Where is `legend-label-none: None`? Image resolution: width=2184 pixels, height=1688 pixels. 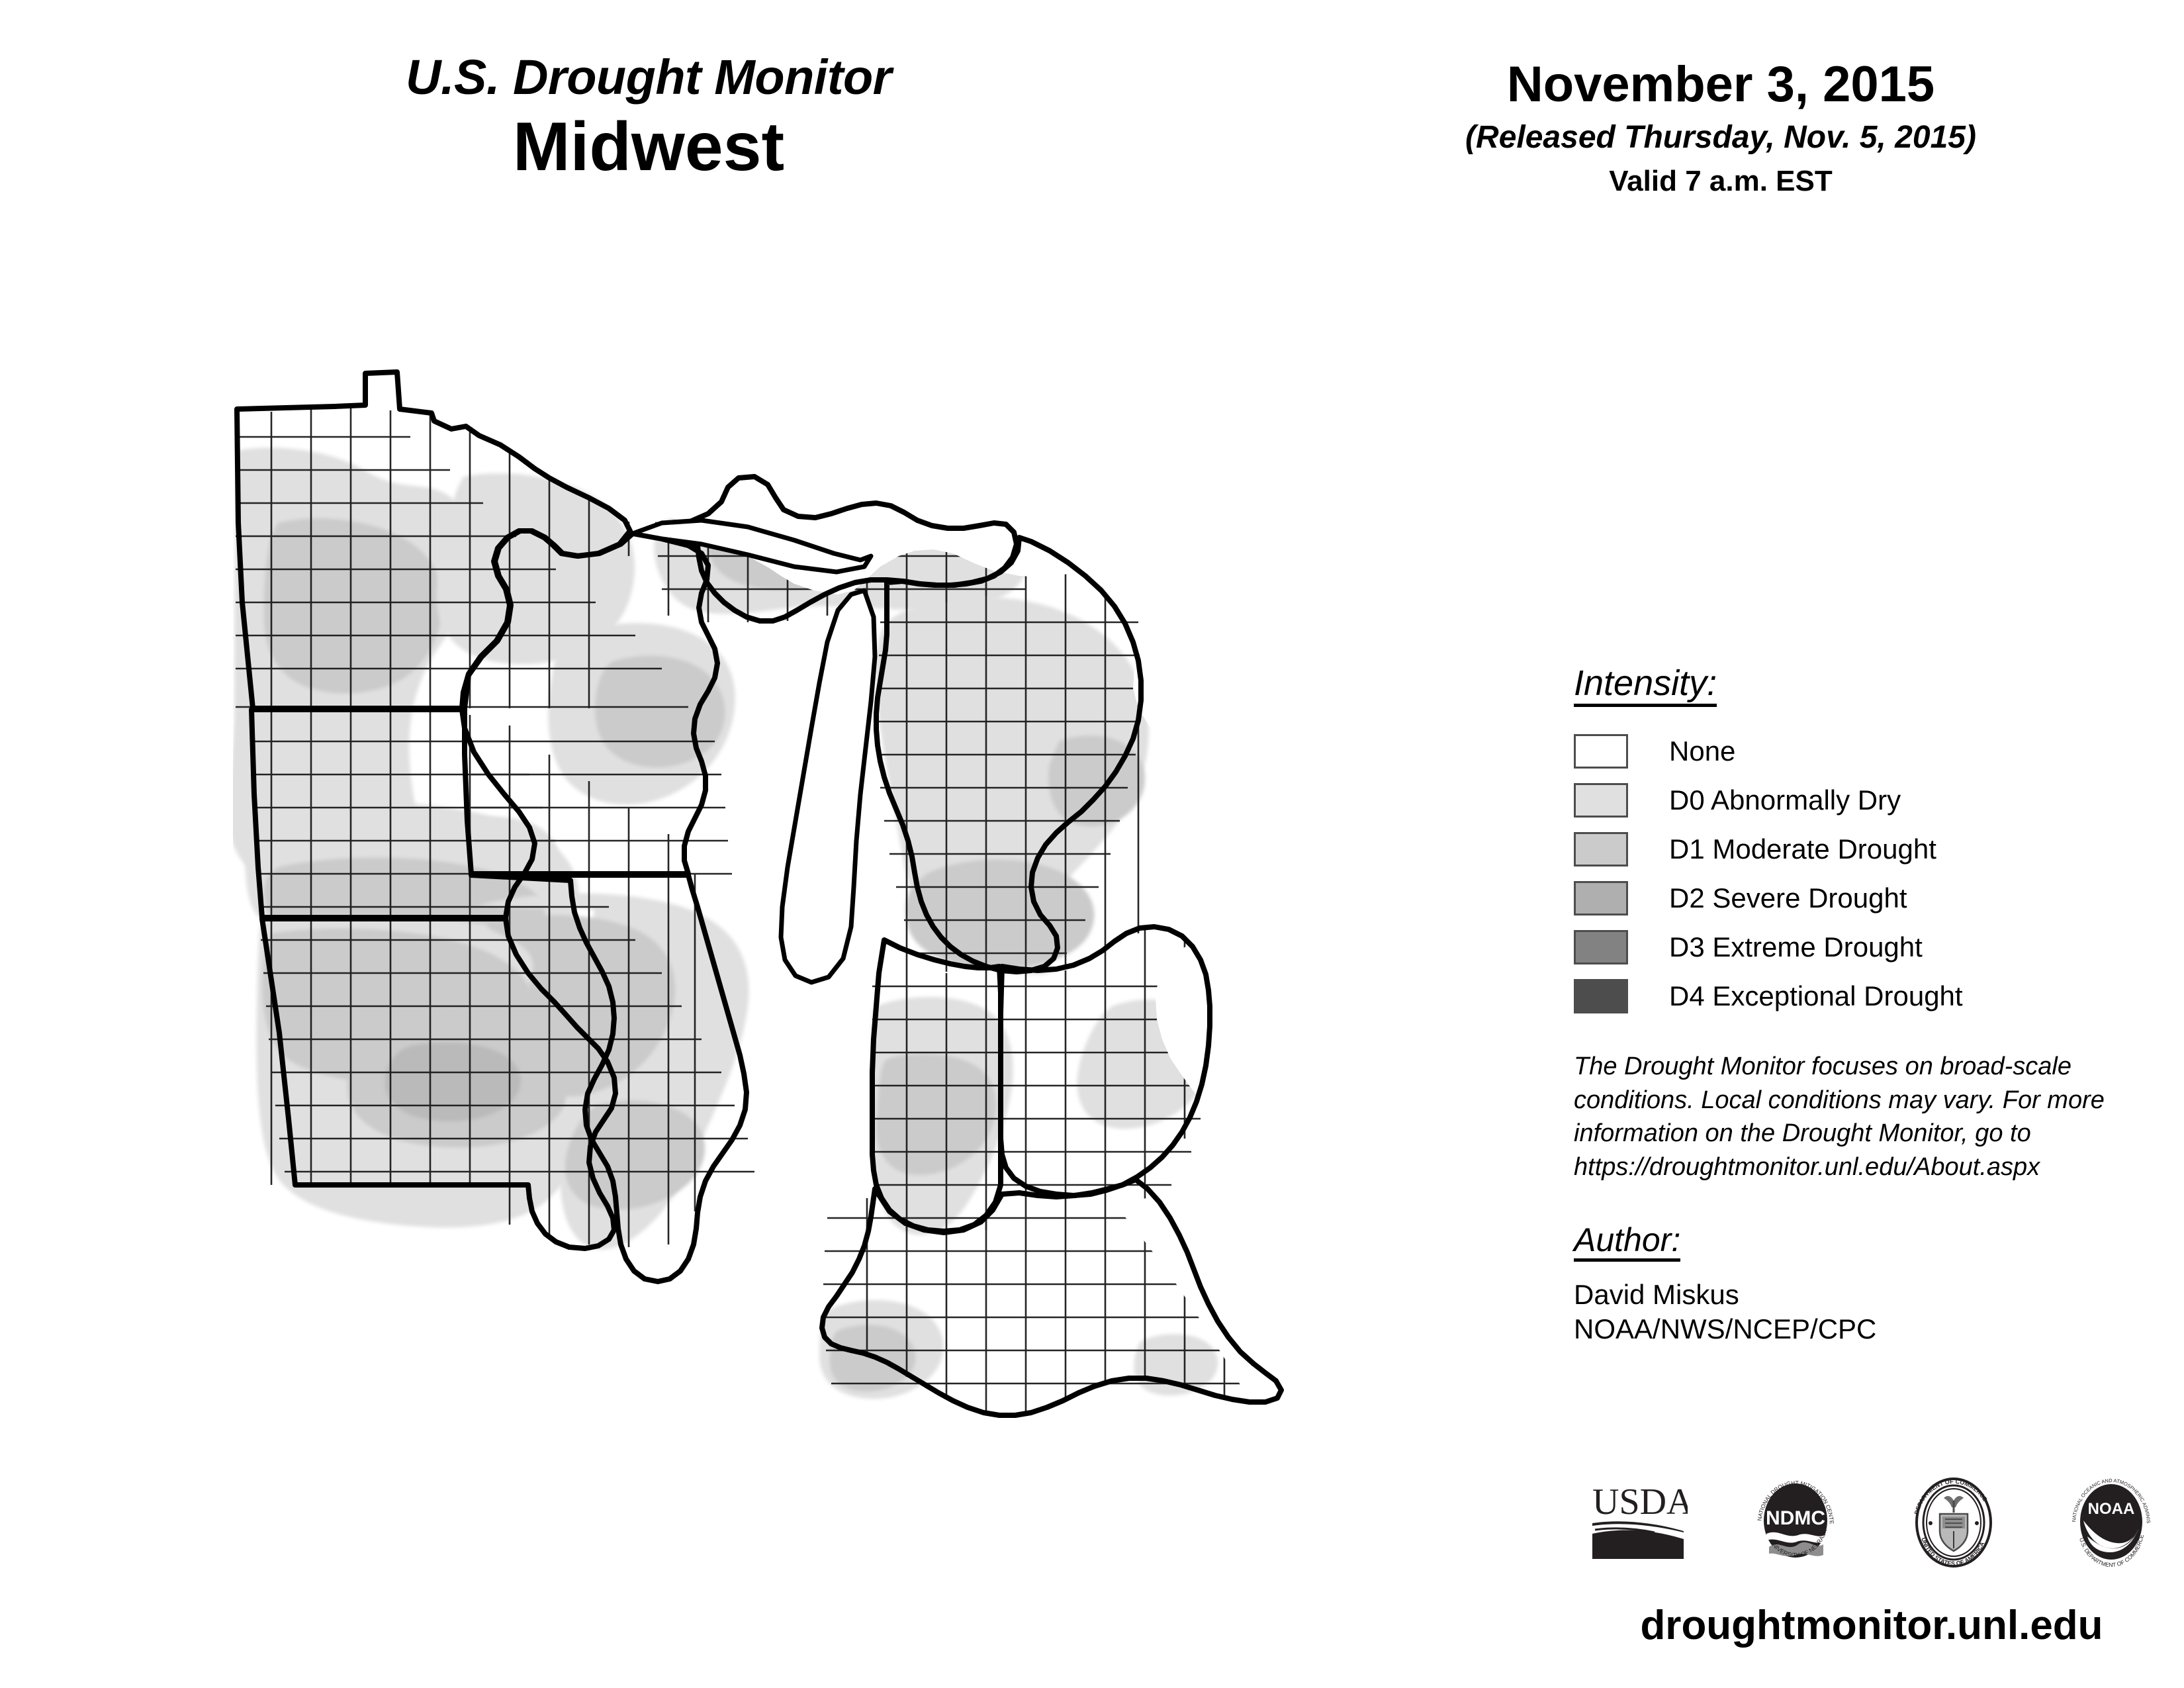 legend-label-none: None is located at coordinates (1703, 751).